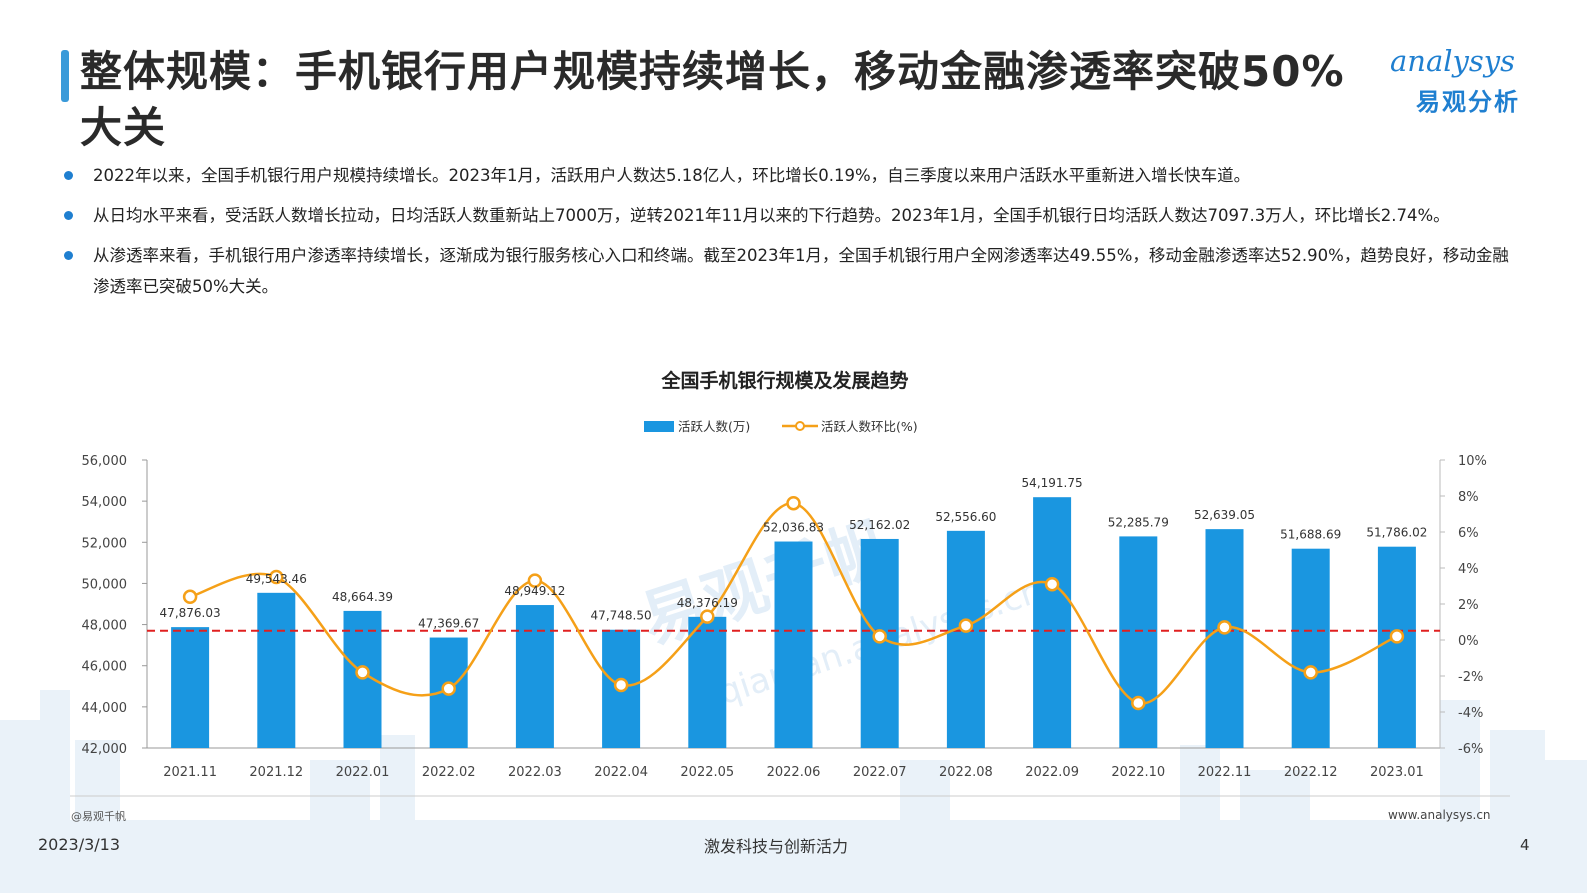 This screenshot has width=1587, height=893. I want to click on bar-value-label: 52,285.79, so click(1138, 522).